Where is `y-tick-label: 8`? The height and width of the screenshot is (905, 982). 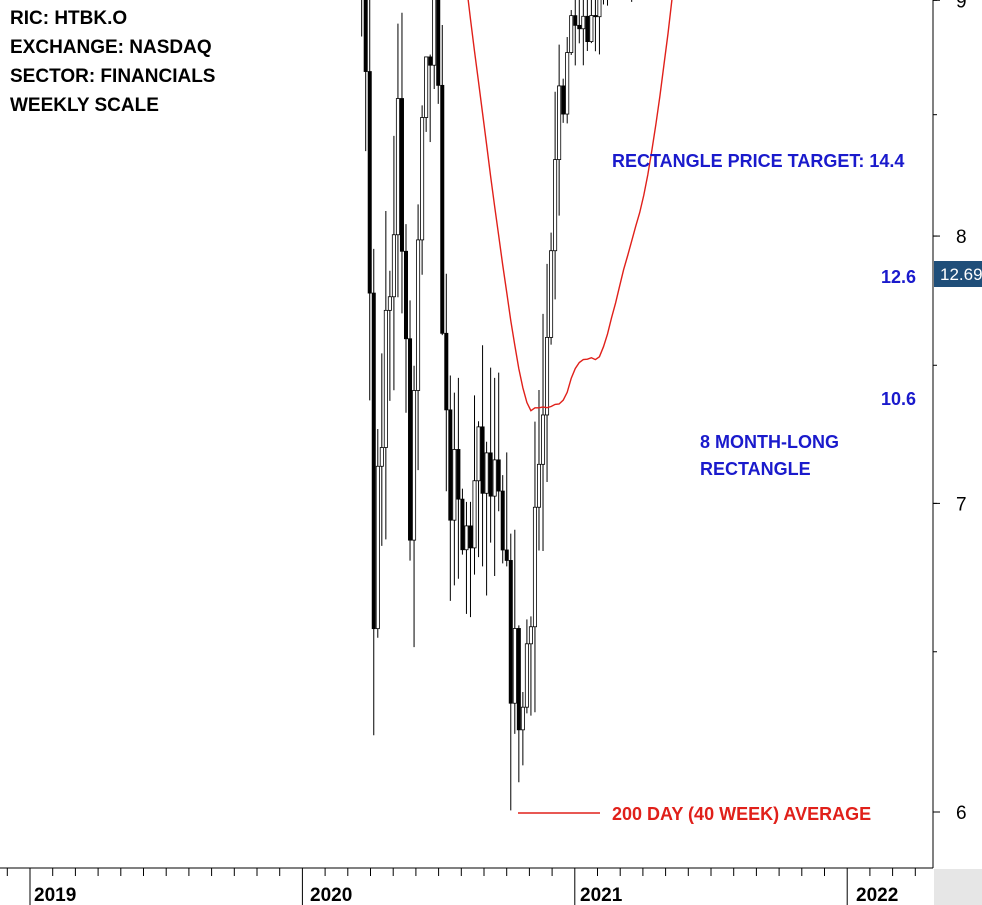
y-tick-label: 8 is located at coordinates (961, 237).